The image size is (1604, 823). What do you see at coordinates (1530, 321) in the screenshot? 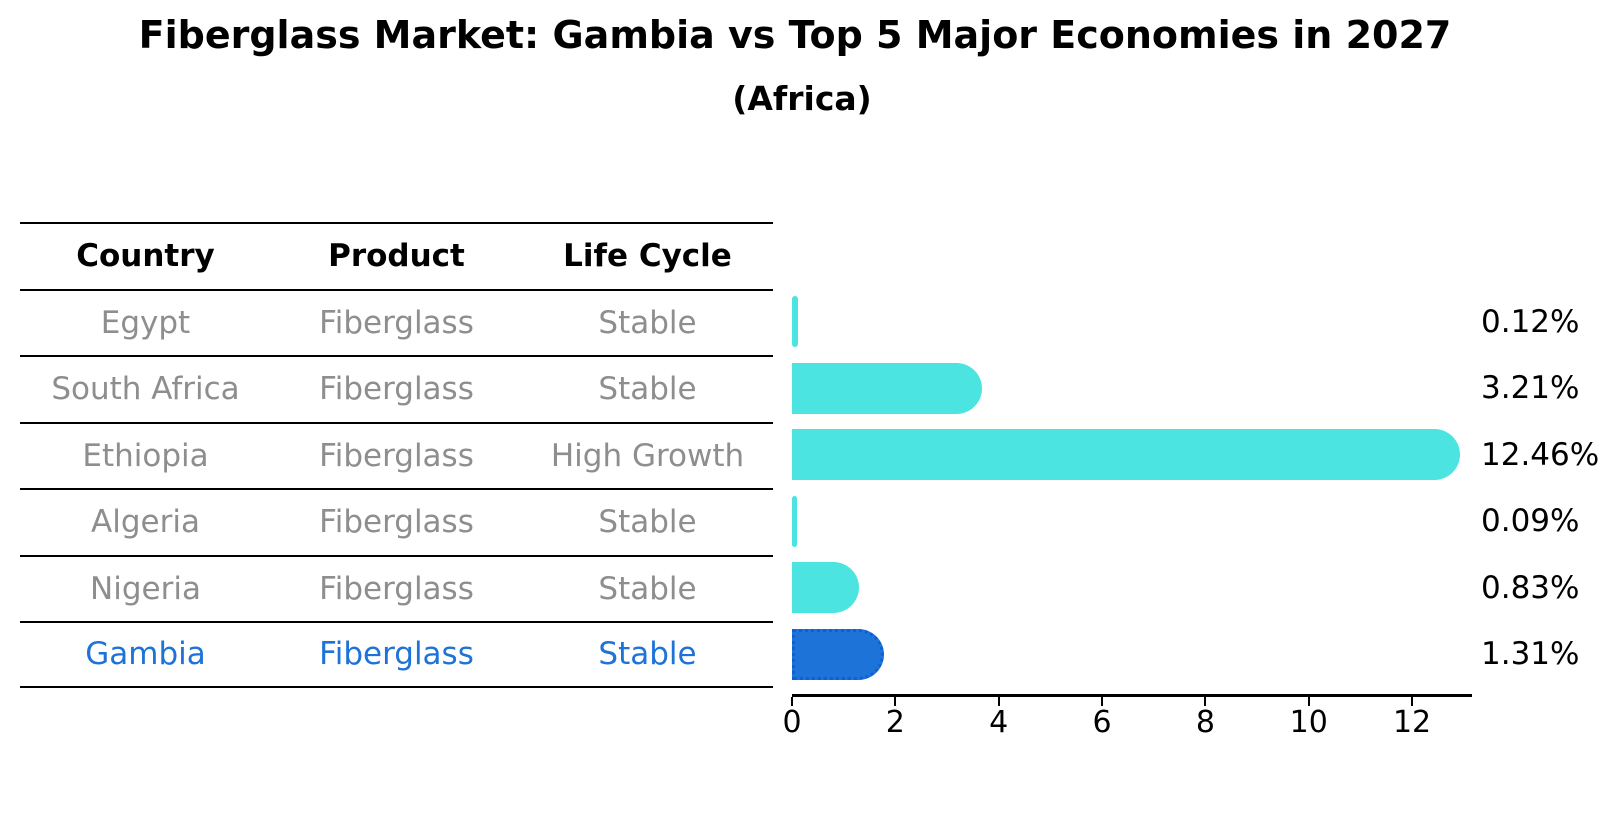
I see `bar-value-label: 0.12%` at bounding box center [1530, 321].